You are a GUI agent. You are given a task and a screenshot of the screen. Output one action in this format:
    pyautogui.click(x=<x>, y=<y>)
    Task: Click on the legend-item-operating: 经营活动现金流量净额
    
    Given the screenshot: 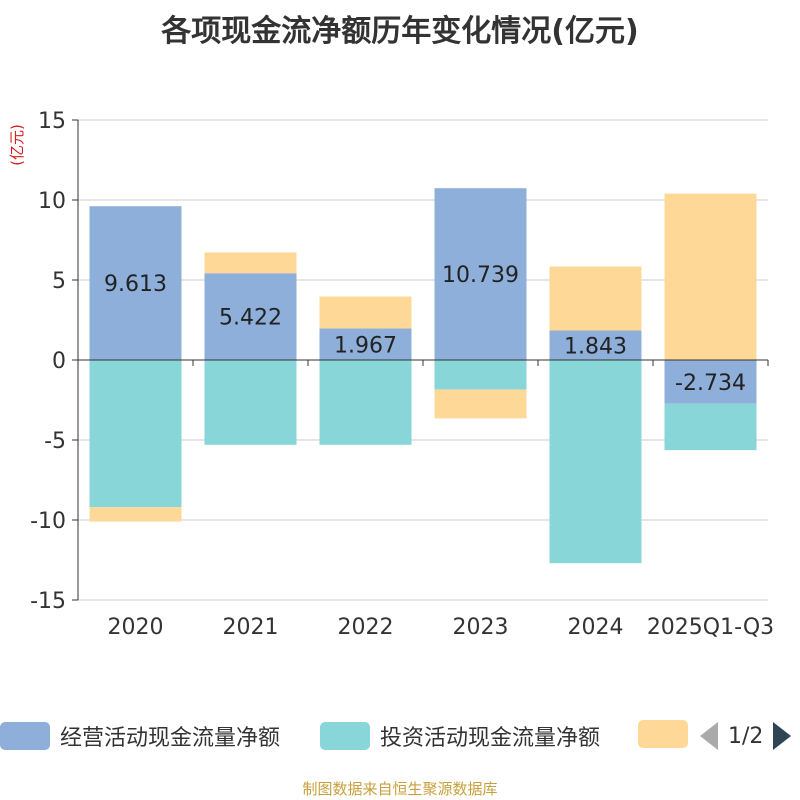 What is the action you would take?
    pyautogui.click(x=140, y=736)
    